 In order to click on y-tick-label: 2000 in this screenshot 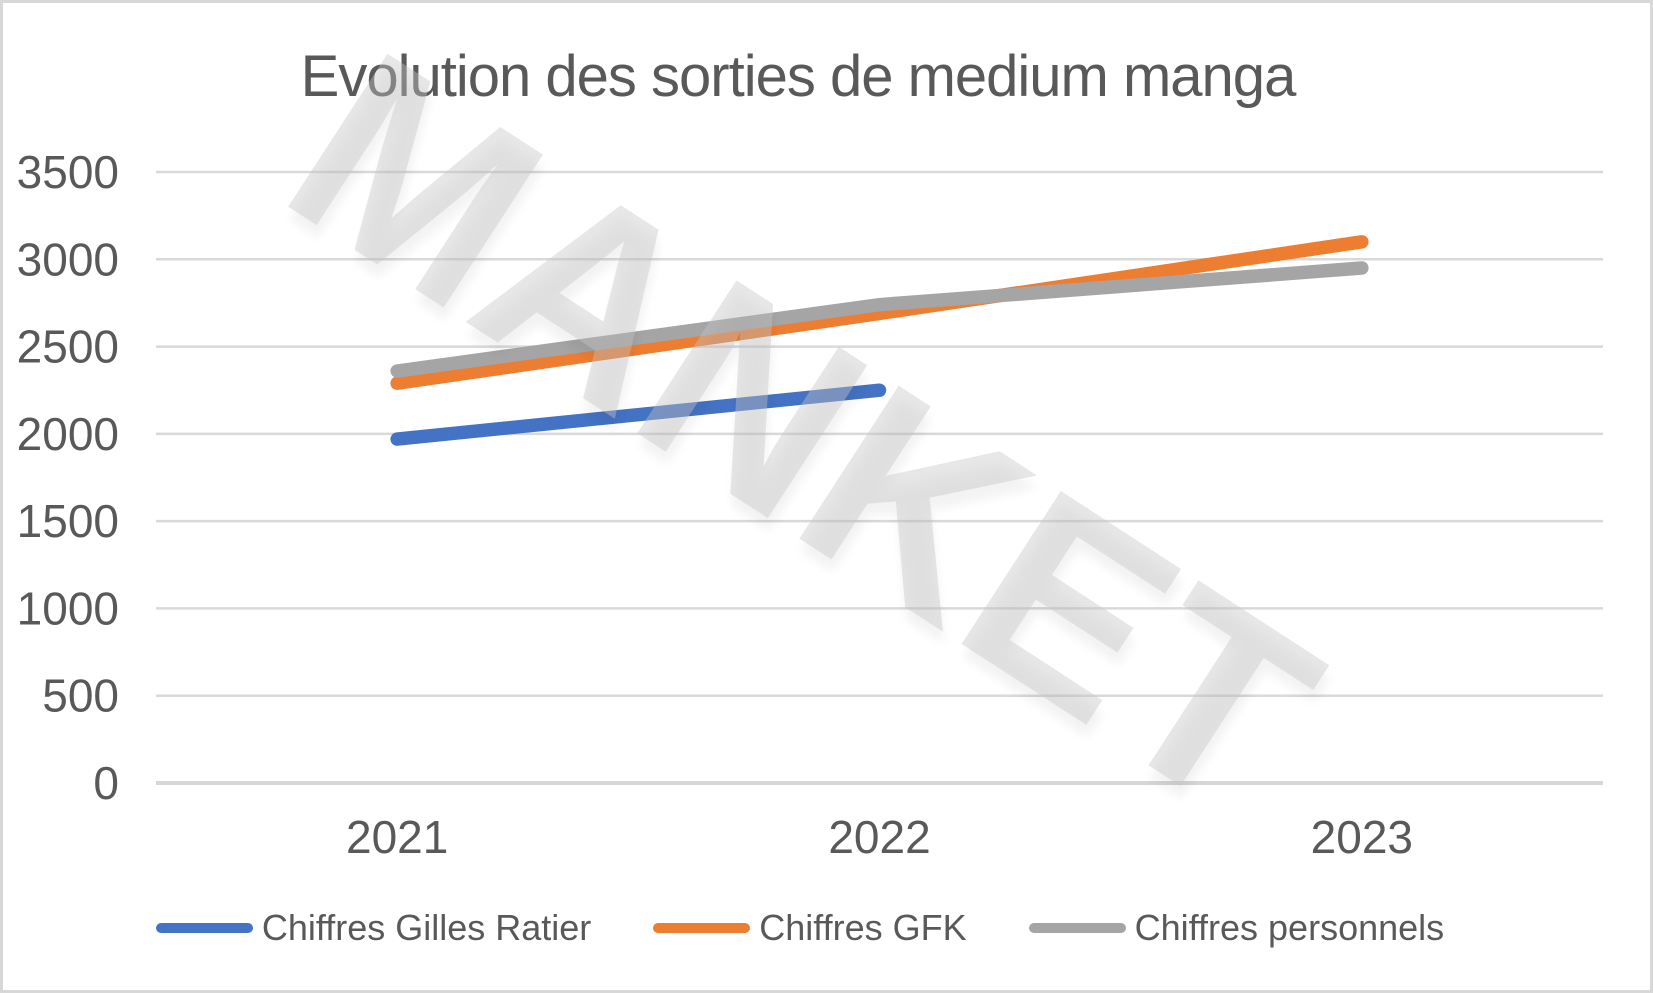, I will do `click(68, 434)`.